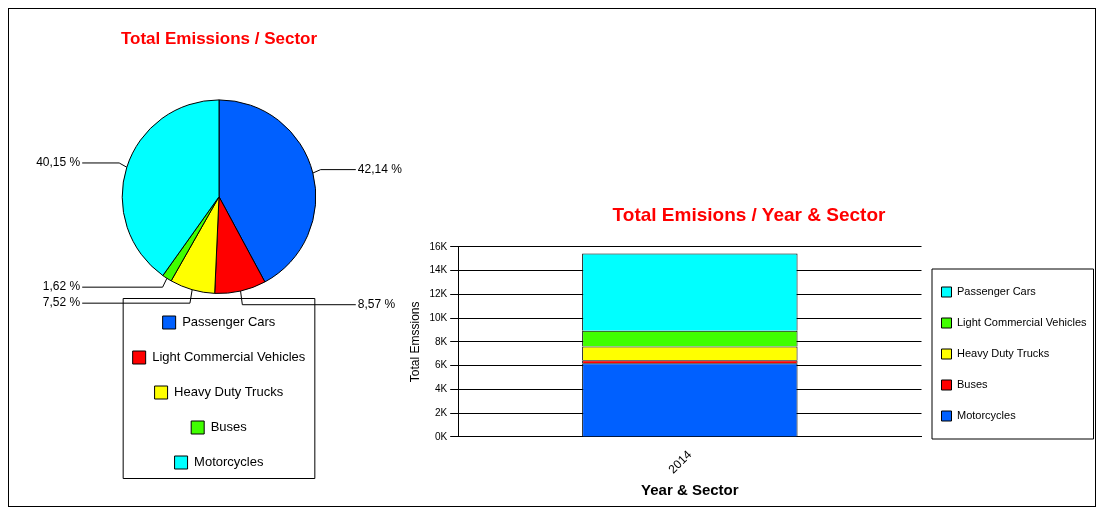  What do you see at coordinates (441, 389) in the screenshot?
I see `y-tick-label: 4K` at bounding box center [441, 389].